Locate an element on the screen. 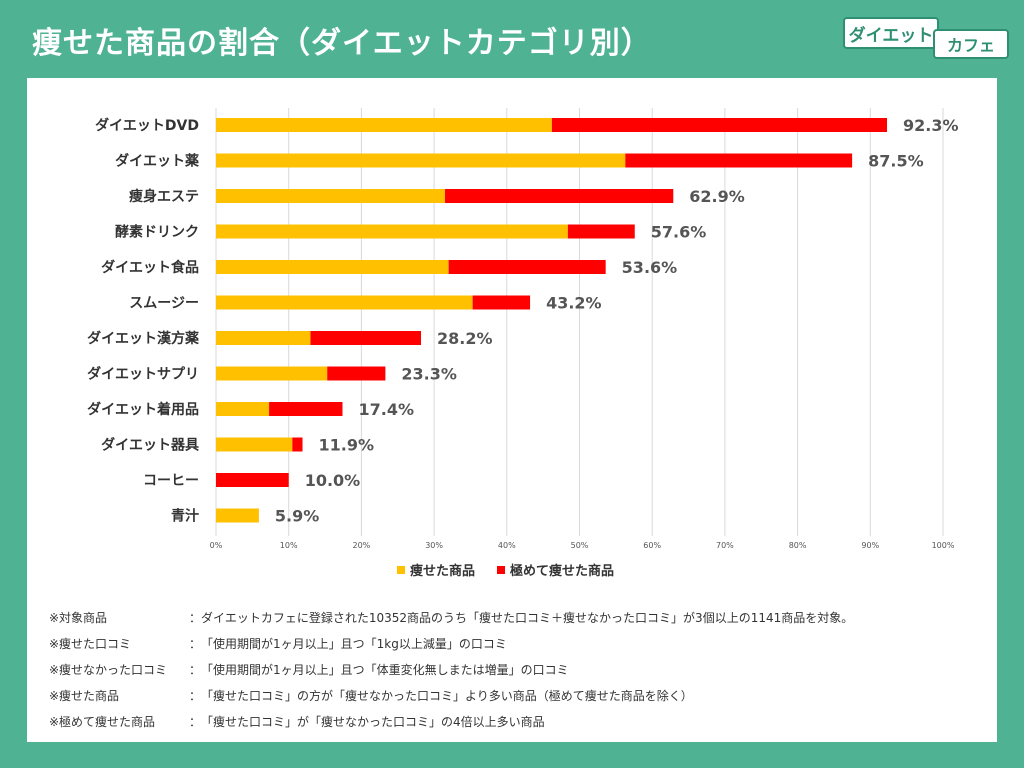 This screenshot has width=1024, height=768. note-value: 「痩せた口コミ」が「痩せなかった口コミ」の4倍以上多い商品 is located at coordinates (373, 721).